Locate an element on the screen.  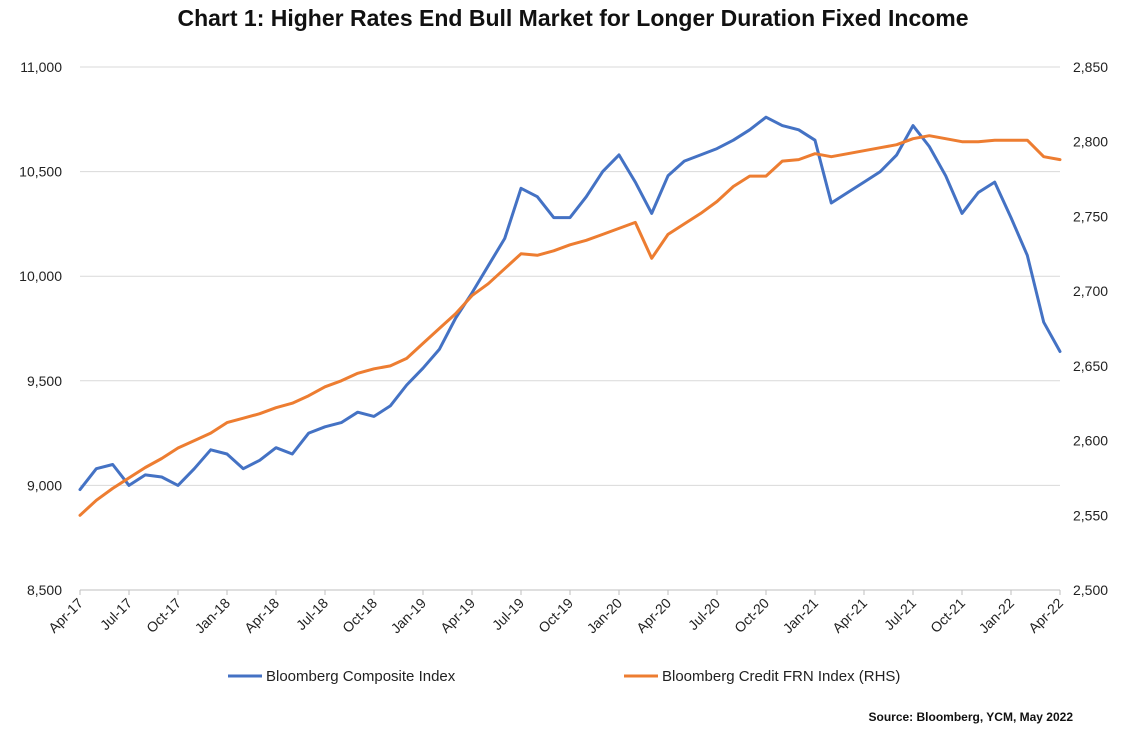
x-tick-label: Apr-19 is located at coordinates (457, 615).